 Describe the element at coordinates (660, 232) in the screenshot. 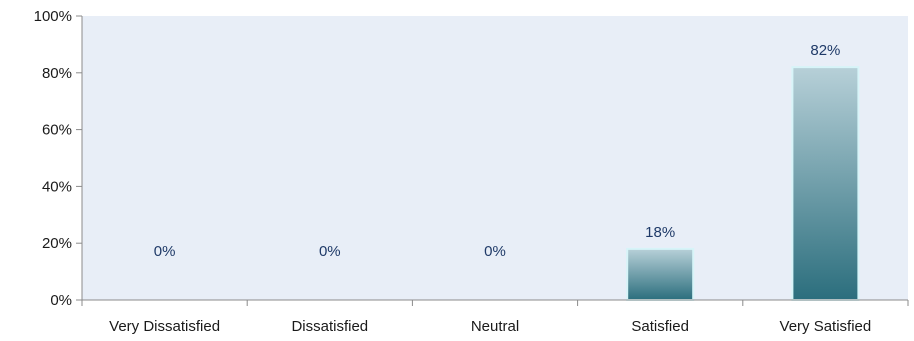

I see `data-label: 18%` at that location.